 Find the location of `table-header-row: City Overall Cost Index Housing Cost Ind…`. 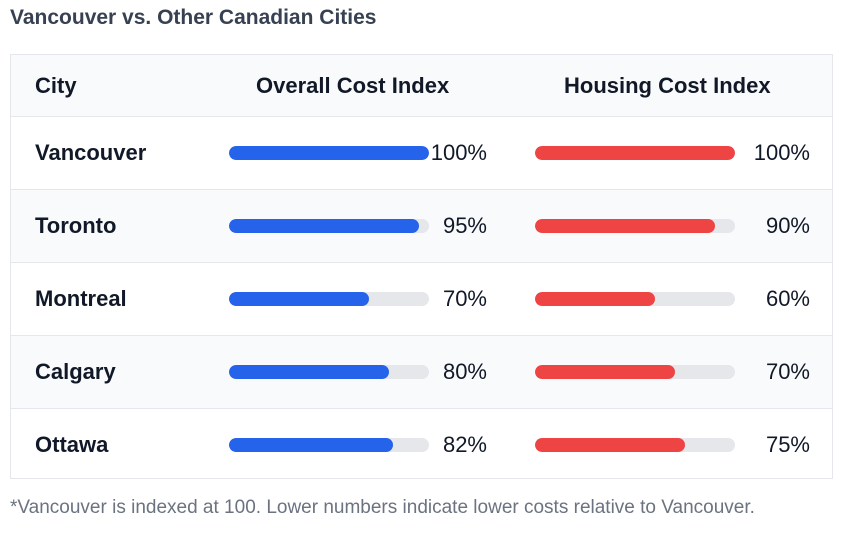

table-header-row: City Overall Cost Index Housing Cost Ind… is located at coordinates (421, 85).